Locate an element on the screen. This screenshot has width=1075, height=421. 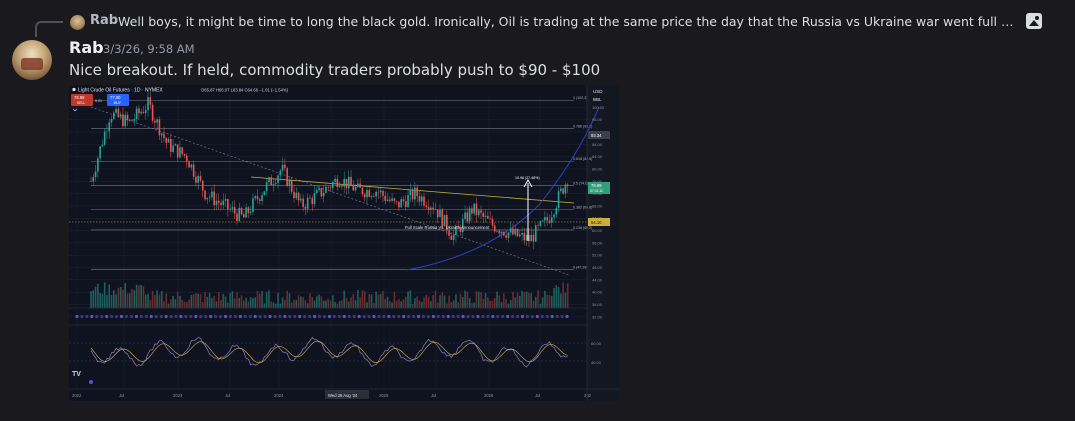
sell-button is located at coordinates (82, 100).